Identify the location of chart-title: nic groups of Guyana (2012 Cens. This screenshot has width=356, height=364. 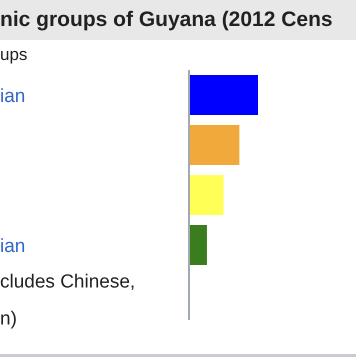
(178, 20).